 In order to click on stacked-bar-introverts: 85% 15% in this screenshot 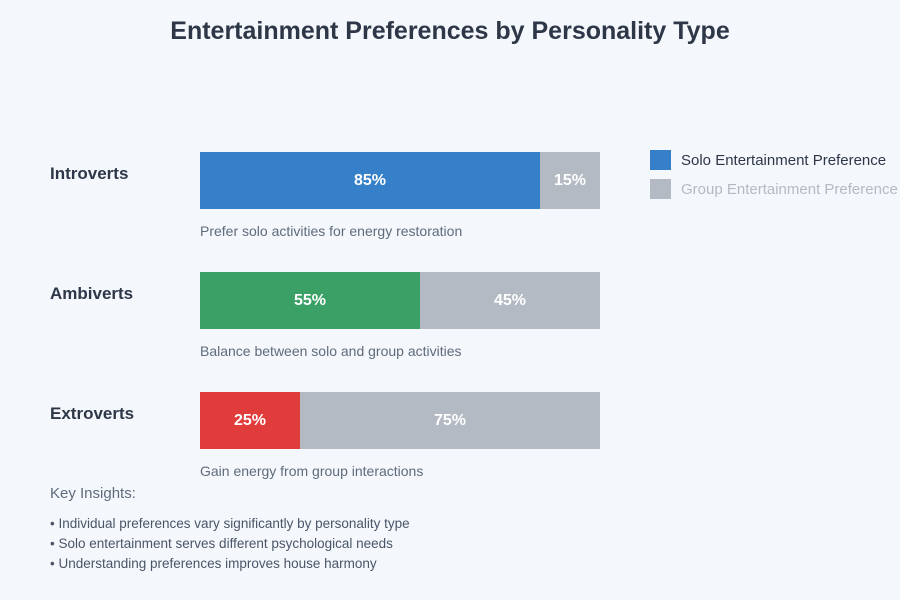, I will do `click(400, 180)`.